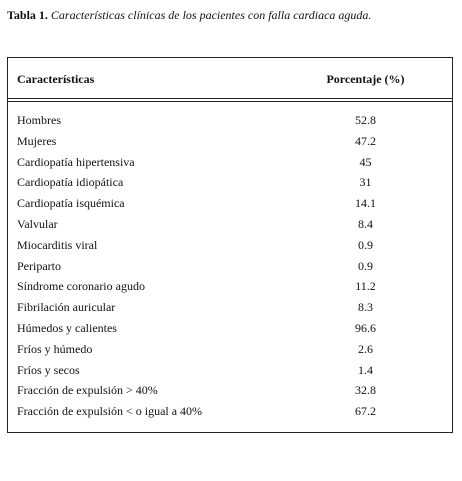 Image resolution: width=462 pixels, height=481 pixels. I want to click on row-value: 14.1, so click(365, 203).